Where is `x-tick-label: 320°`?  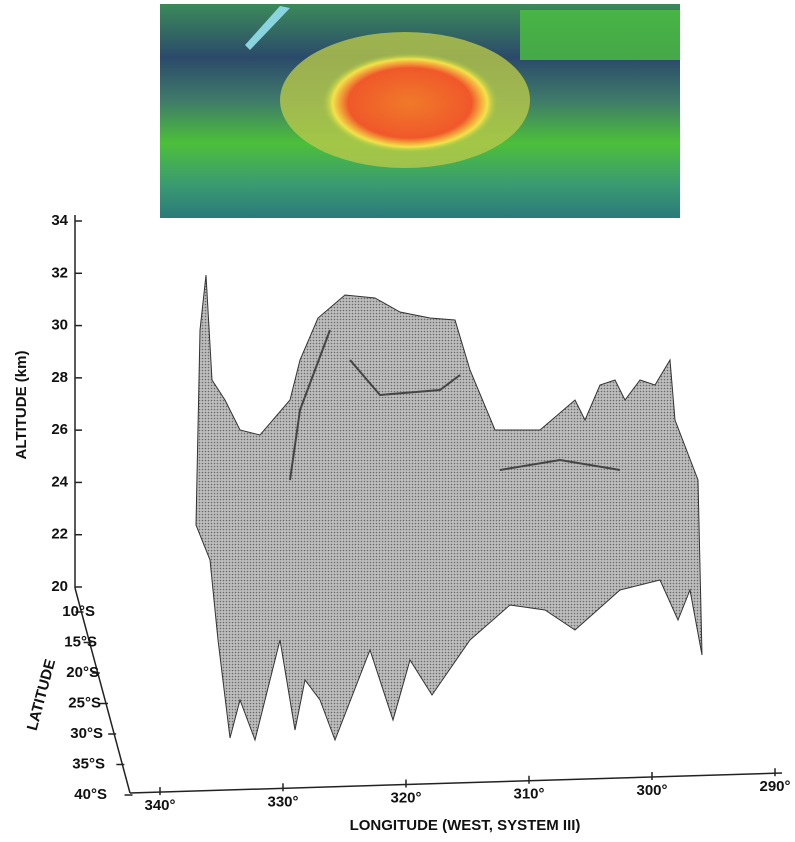 x-tick-label: 320° is located at coordinates (405, 798).